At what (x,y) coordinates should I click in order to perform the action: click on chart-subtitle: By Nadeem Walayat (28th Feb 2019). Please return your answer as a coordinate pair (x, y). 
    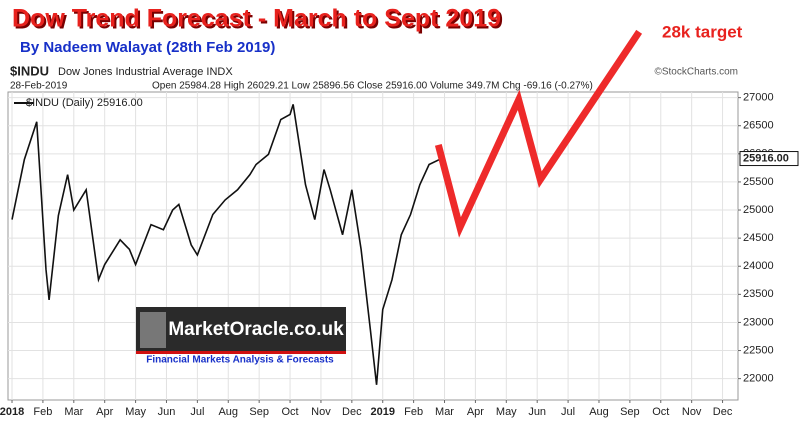
    Looking at the image, I should click on (147, 47).